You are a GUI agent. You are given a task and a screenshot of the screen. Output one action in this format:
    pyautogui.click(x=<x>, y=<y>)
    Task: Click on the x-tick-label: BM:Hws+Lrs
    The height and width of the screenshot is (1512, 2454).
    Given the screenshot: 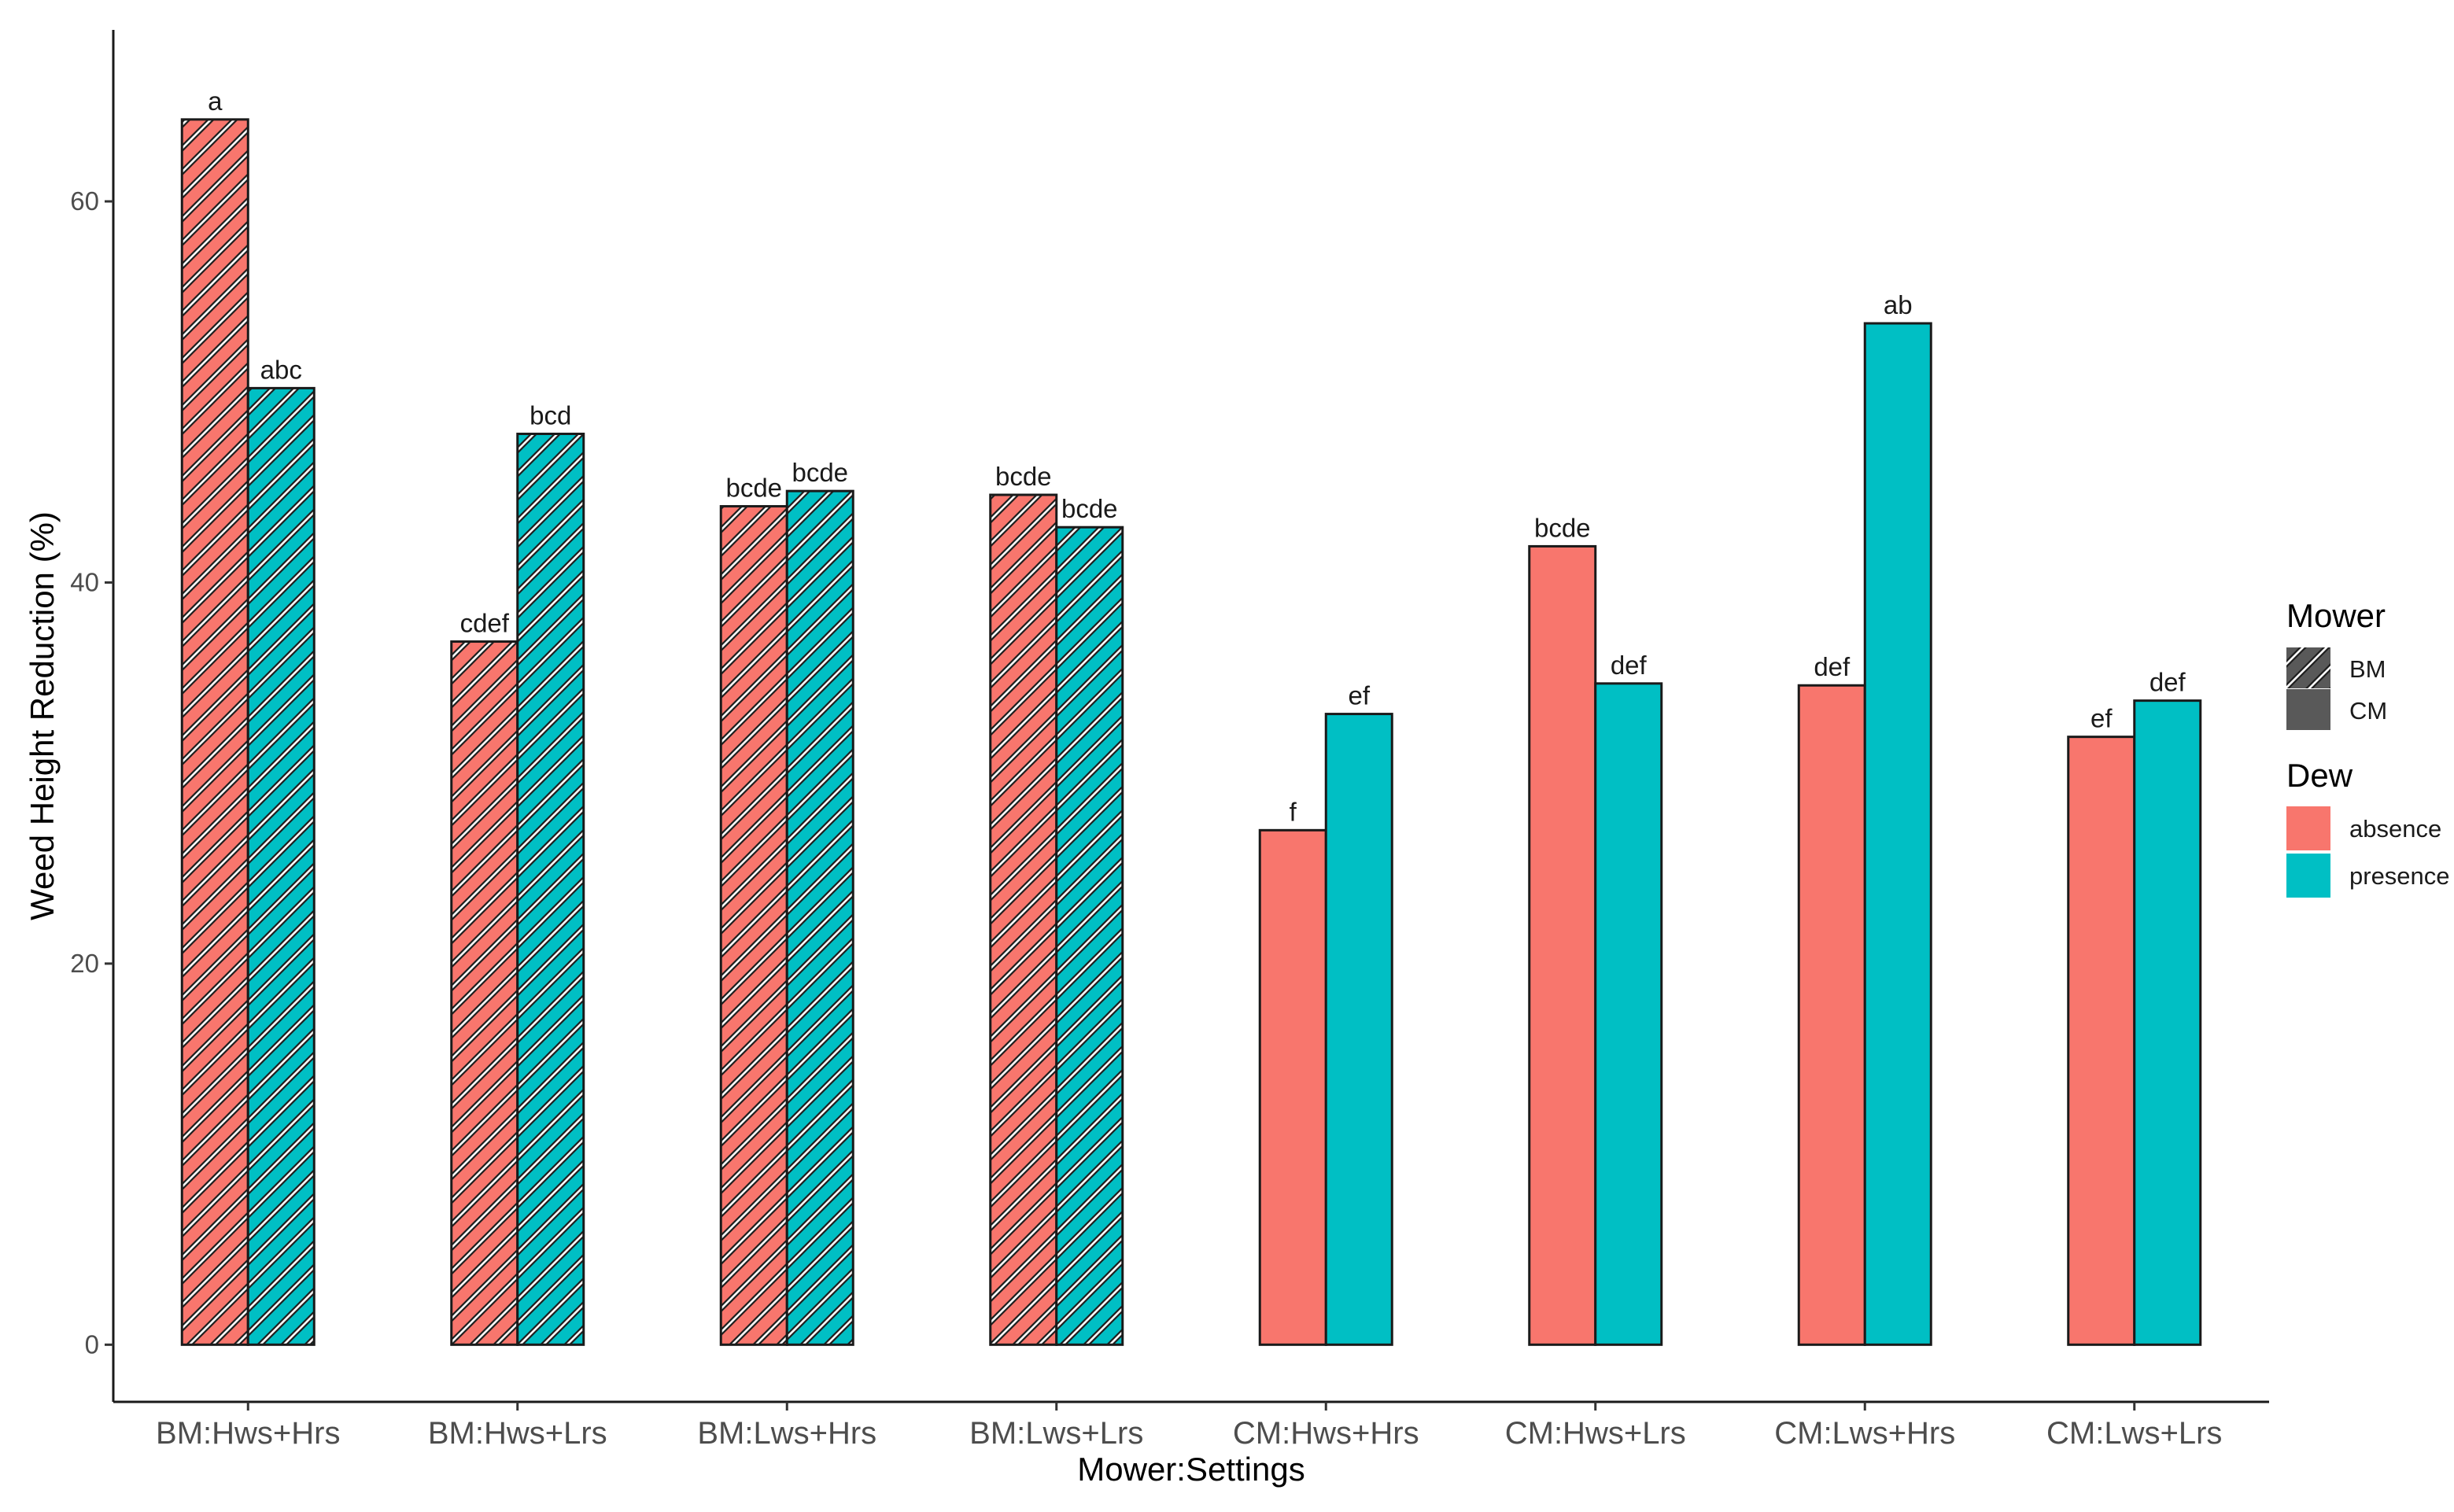 What is the action you would take?
    pyautogui.click(x=518, y=1433)
    